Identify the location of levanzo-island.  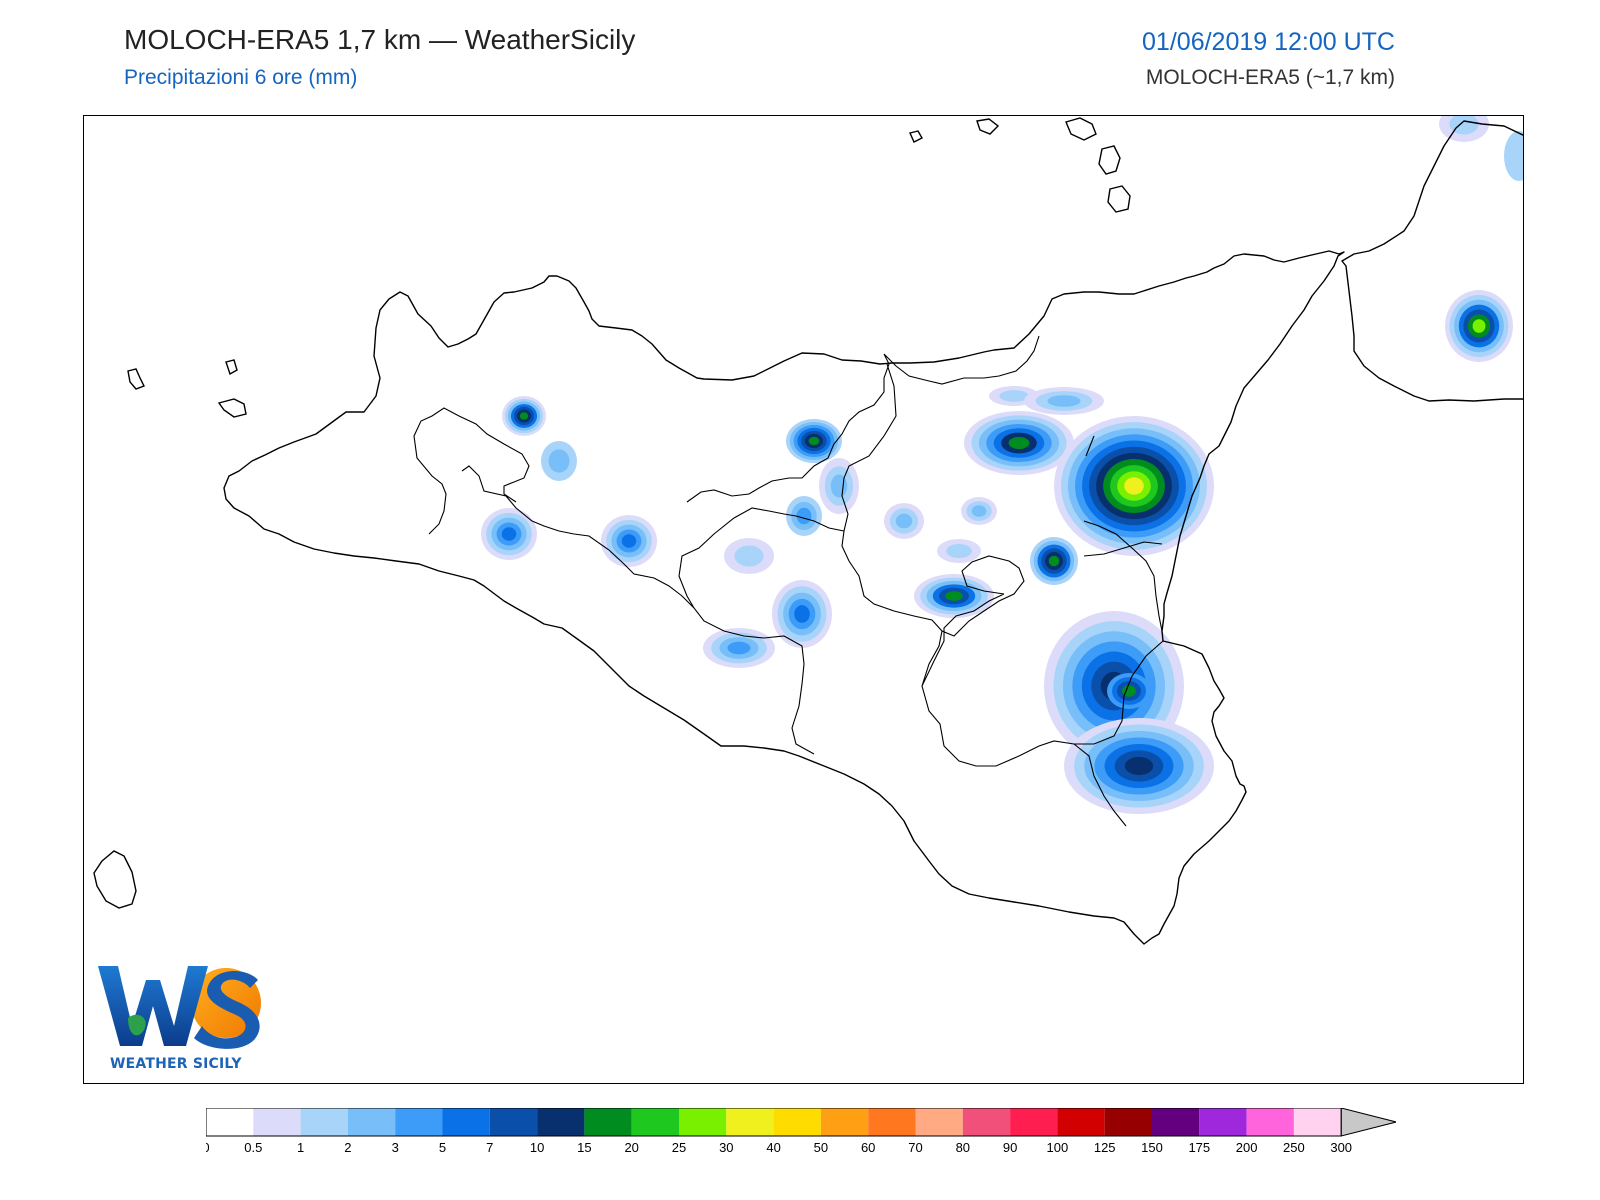
(231, 367).